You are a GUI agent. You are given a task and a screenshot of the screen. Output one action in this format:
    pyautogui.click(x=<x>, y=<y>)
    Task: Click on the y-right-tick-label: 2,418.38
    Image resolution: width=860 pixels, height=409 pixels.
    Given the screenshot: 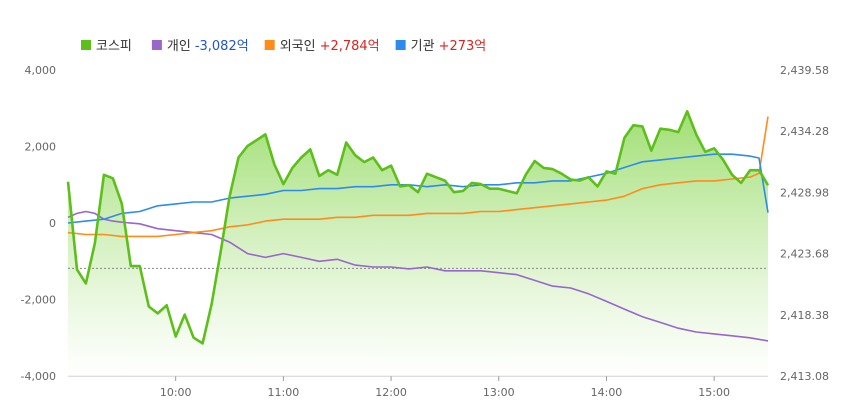 What is the action you would take?
    pyautogui.click(x=804, y=315)
    